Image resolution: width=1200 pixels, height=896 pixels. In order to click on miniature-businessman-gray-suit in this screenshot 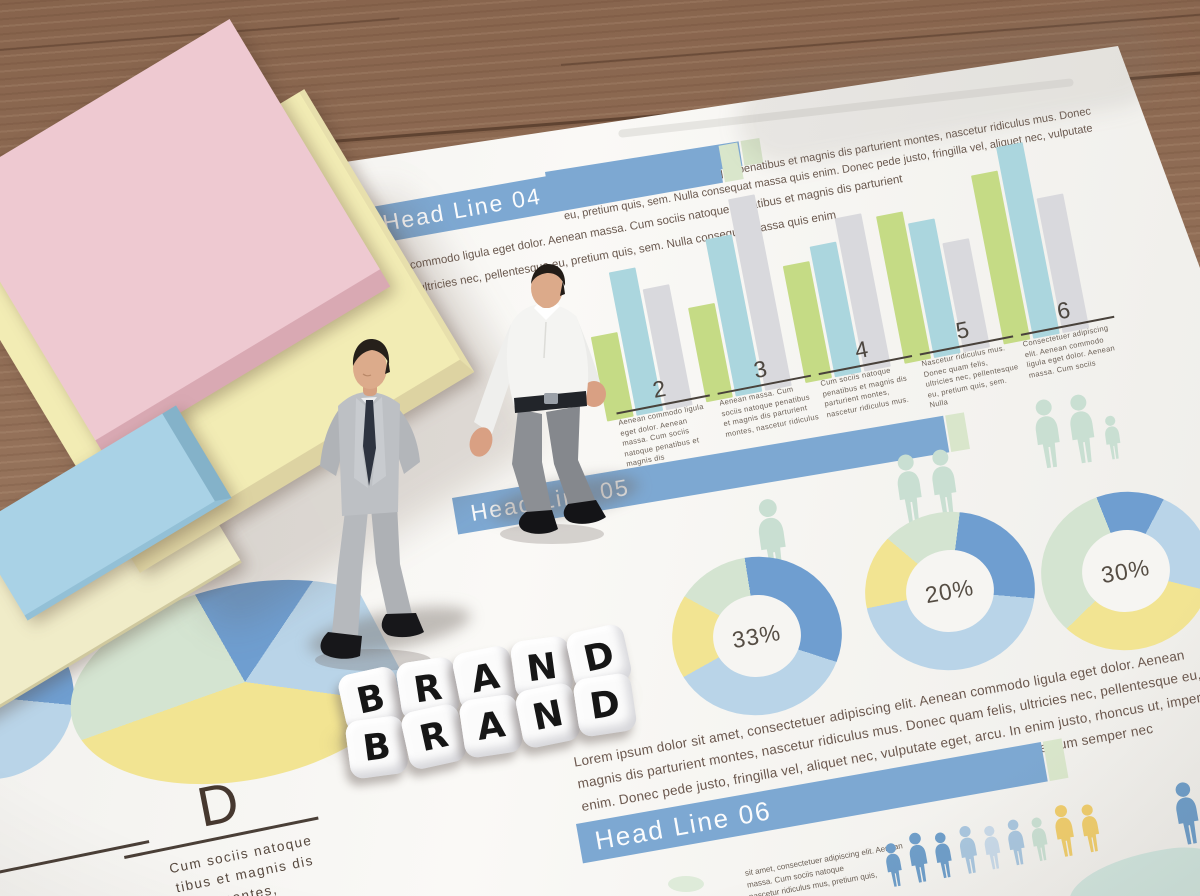, I will do `click(373, 505)`.